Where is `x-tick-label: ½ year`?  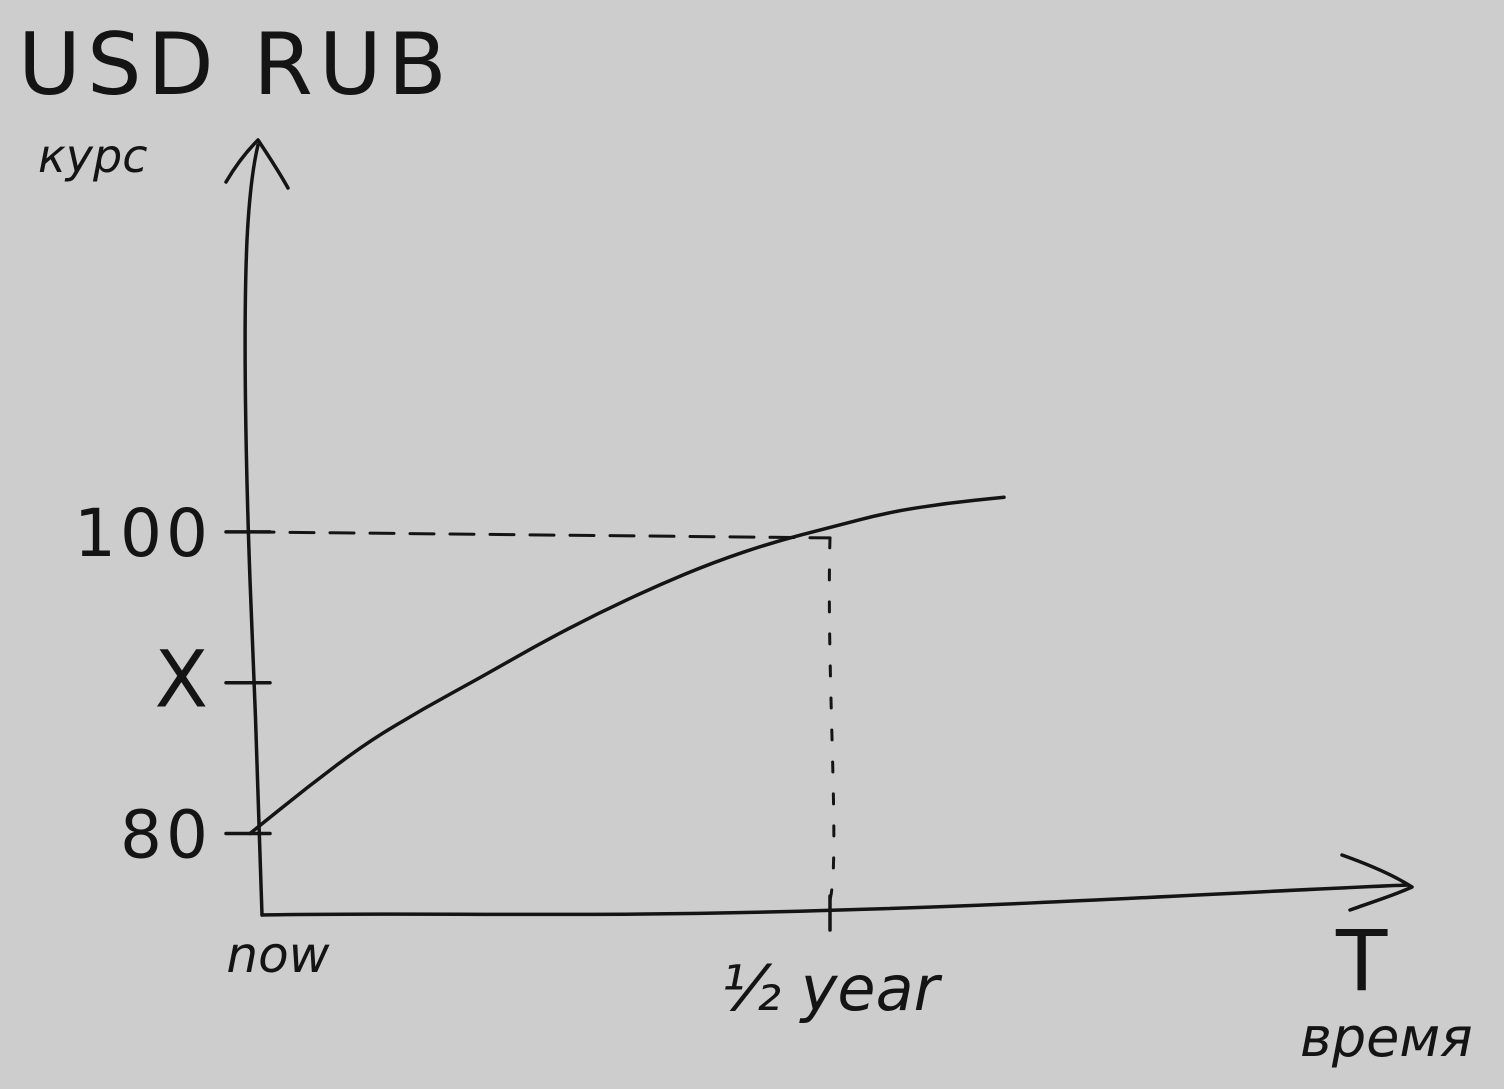
x-tick-label: ½ year is located at coordinates (832, 988).